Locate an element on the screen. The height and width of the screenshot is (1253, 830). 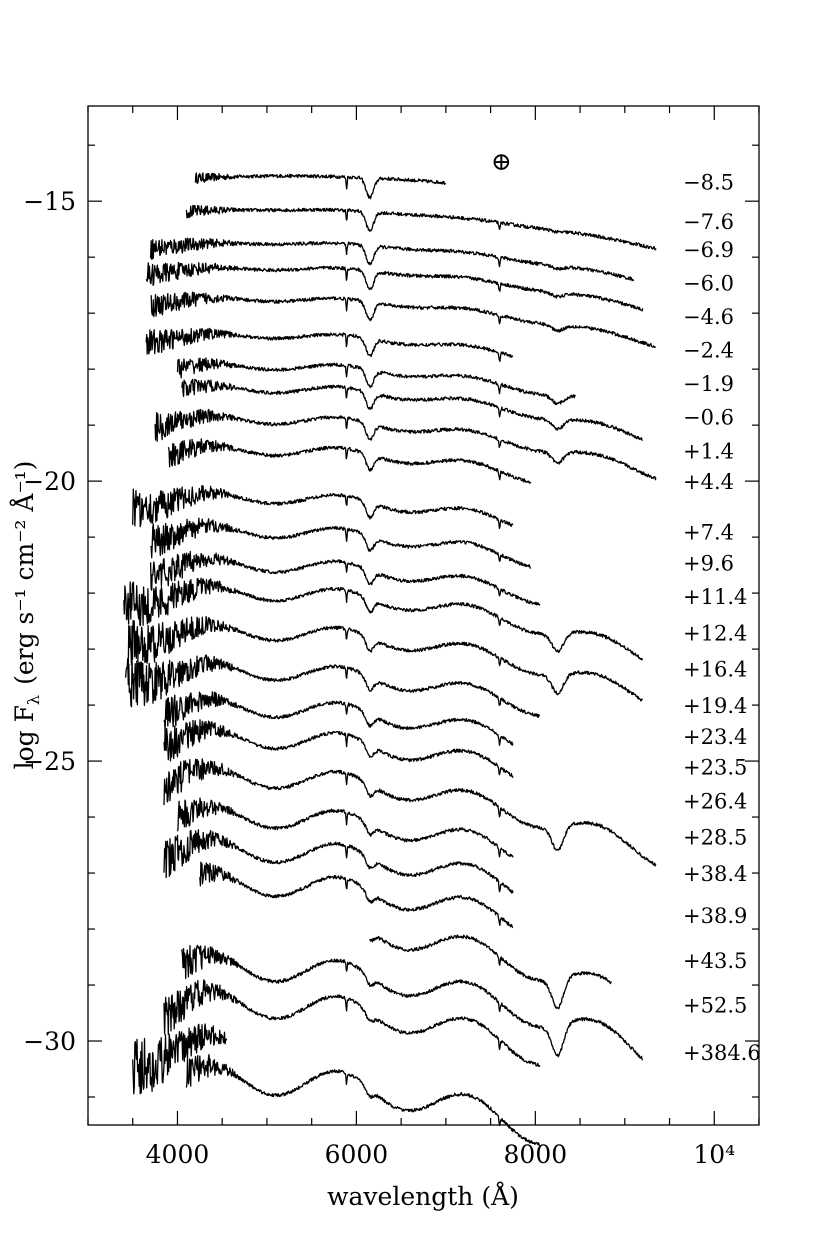
epoch-label: +11.4 is located at coordinates (715, 597).